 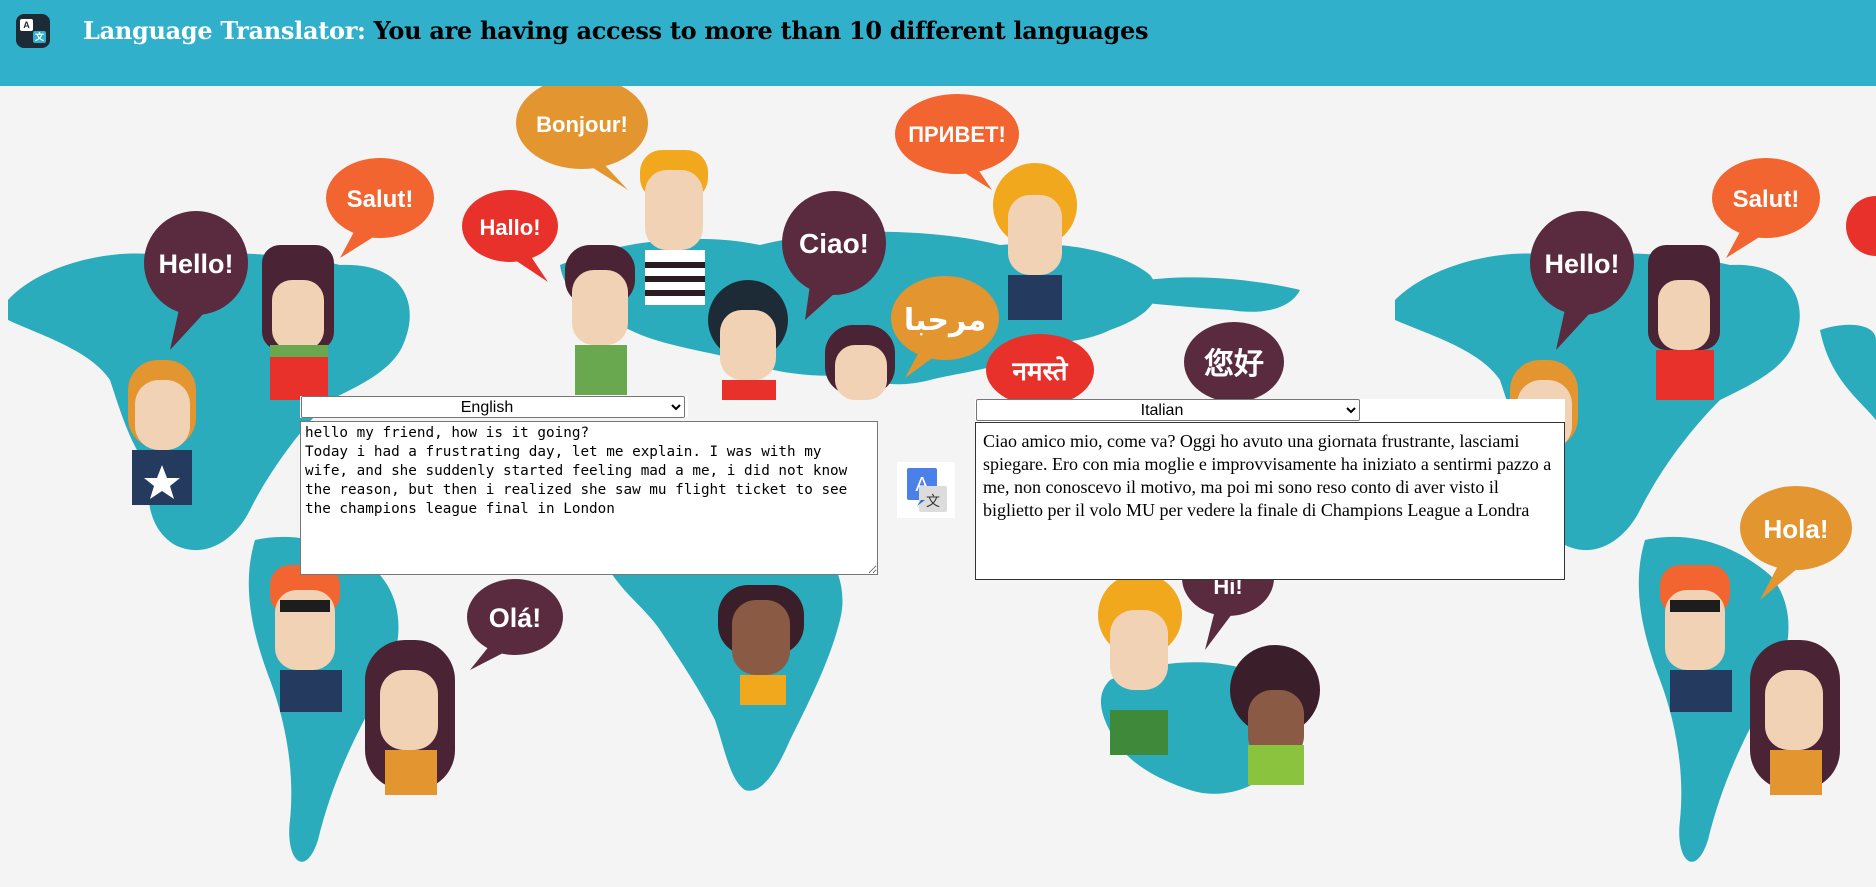 I want to click on bubble-salut: Salut!, so click(x=380, y=208).